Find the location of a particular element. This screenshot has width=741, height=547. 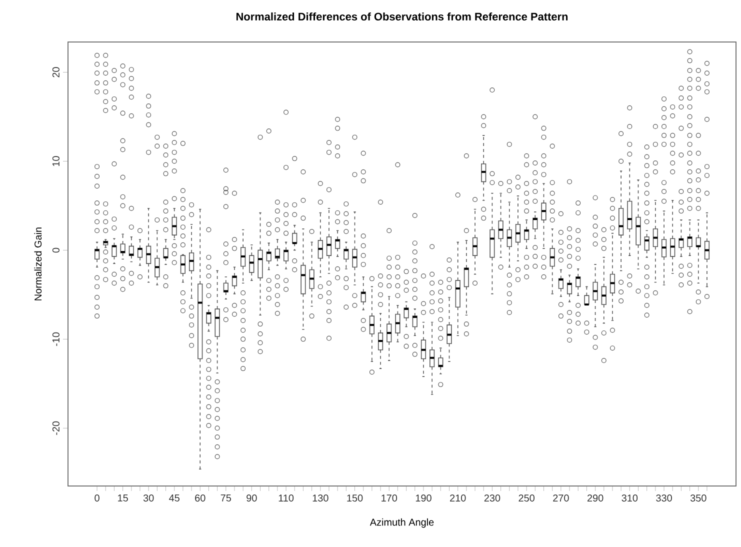

x-tick-label: 60 is located at coordinates (200, 498).